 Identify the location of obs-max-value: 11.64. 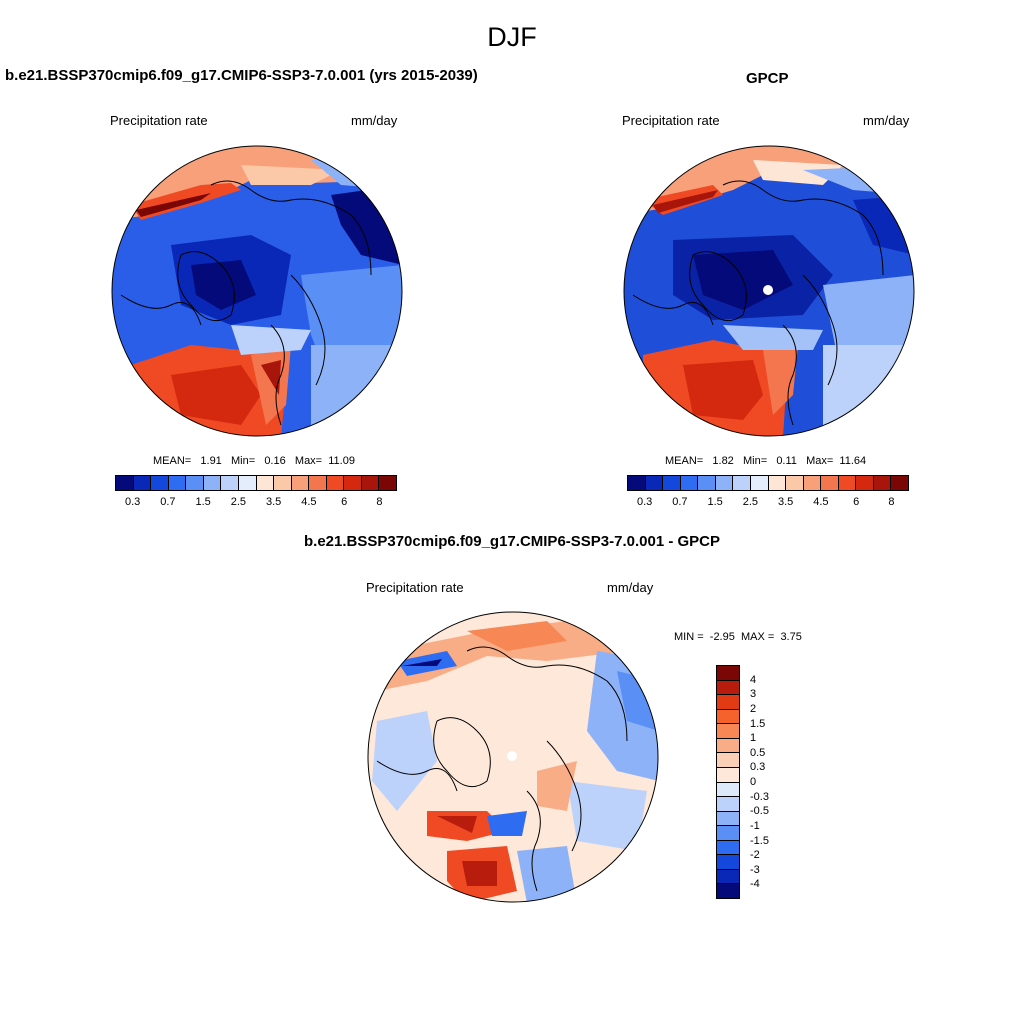
(853, 461).